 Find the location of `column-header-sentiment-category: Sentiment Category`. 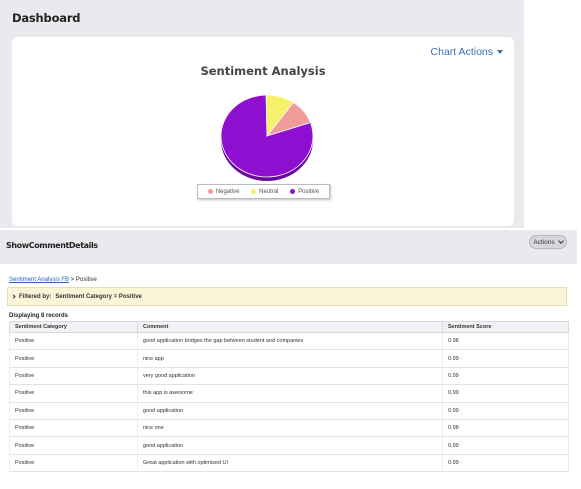

column-header-sentiment-category: Sentiment Category is located at coordinates (73, 327).